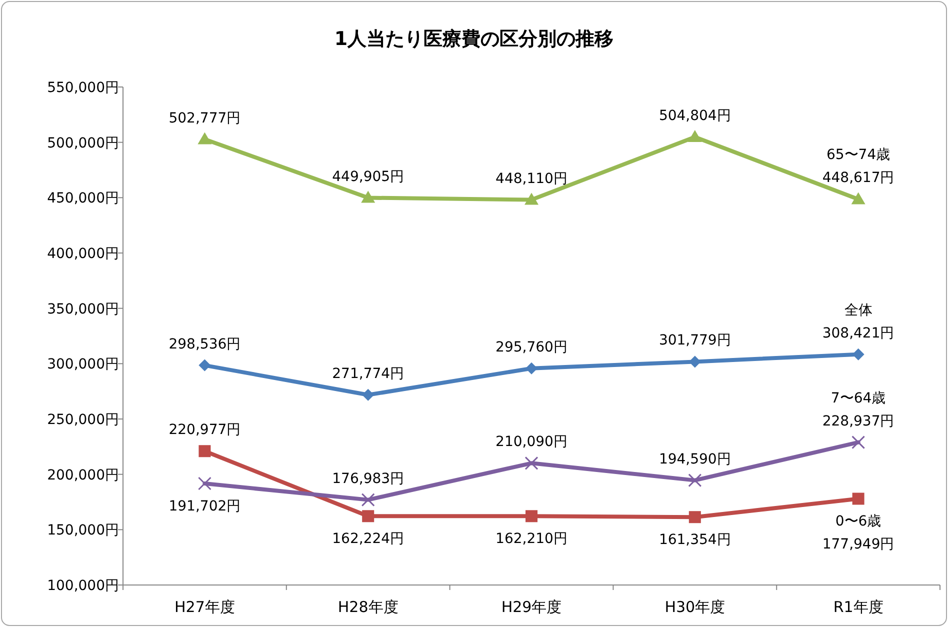  What do you see at coordinates (83, 309) in the screenshot?
I see `y-tick-label: 350,000円` at bounding box center [83, 309].